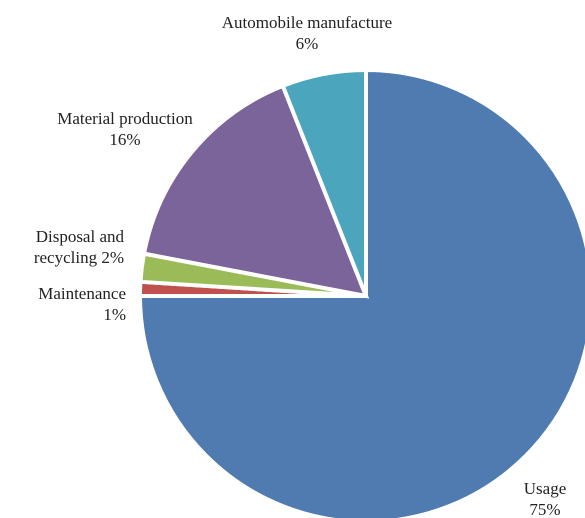 The width and height of the screenshot is (585, 518). What do you see at coordinates (307, 33) in the screenshot?
I see `data-label-automobile-manufacture: Automobile manufacture 6%` at bounding box center [307, 33].